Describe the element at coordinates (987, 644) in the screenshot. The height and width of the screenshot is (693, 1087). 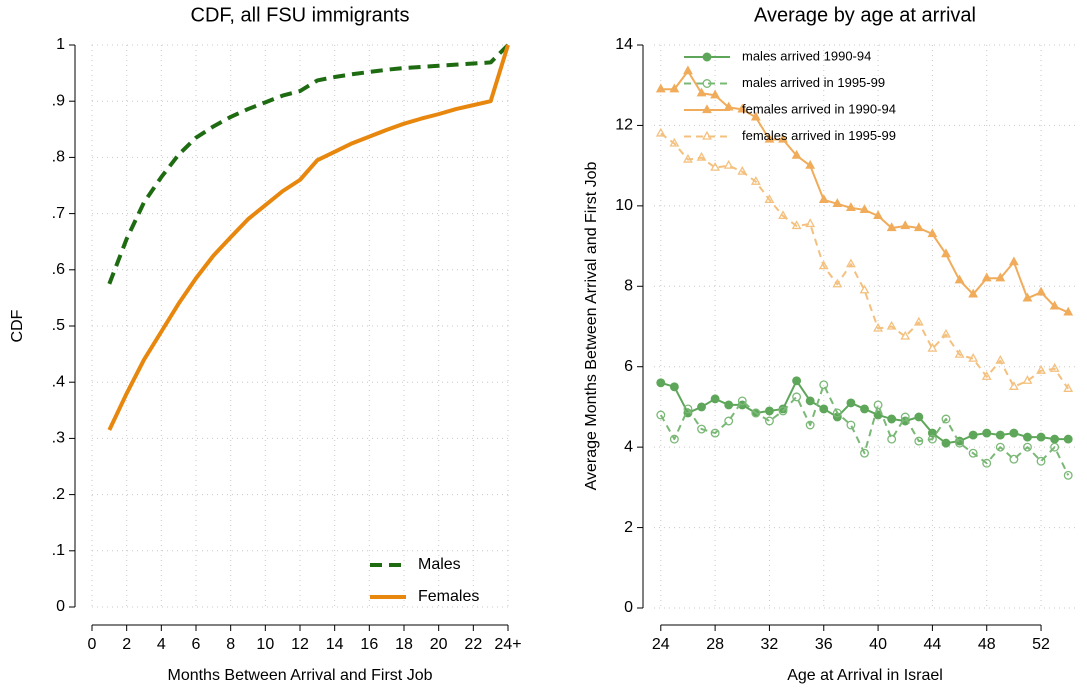
I see `x-tick-label: 48` at that location.